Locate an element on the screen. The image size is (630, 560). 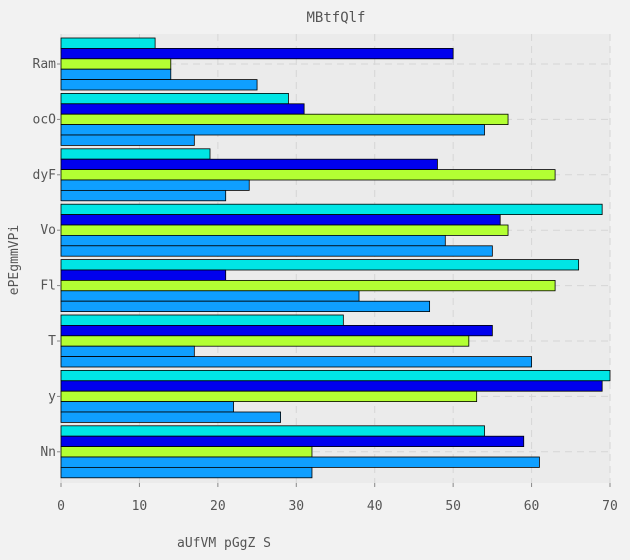
y-tick-label: T is located at coordinates (52, 341).